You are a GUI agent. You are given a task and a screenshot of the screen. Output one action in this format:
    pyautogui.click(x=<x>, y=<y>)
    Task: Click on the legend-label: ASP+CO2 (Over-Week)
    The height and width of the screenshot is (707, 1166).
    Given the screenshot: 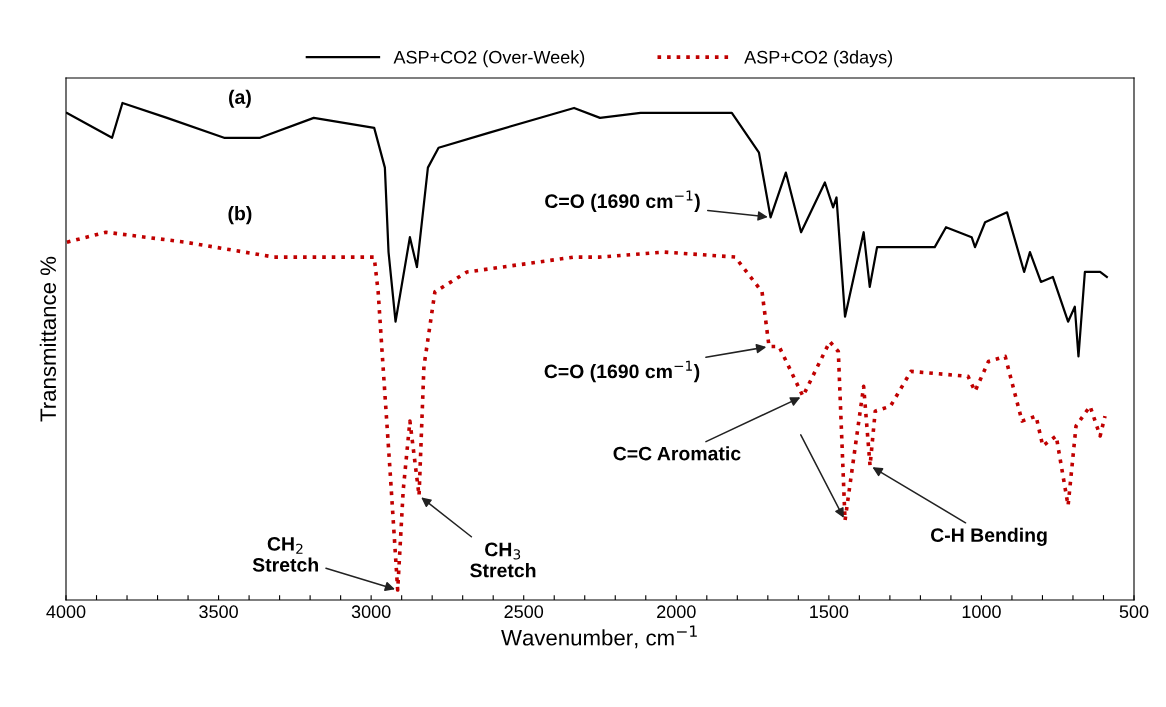 What is the action you would take?
    pyautogui.click(x=489, y=59)
    